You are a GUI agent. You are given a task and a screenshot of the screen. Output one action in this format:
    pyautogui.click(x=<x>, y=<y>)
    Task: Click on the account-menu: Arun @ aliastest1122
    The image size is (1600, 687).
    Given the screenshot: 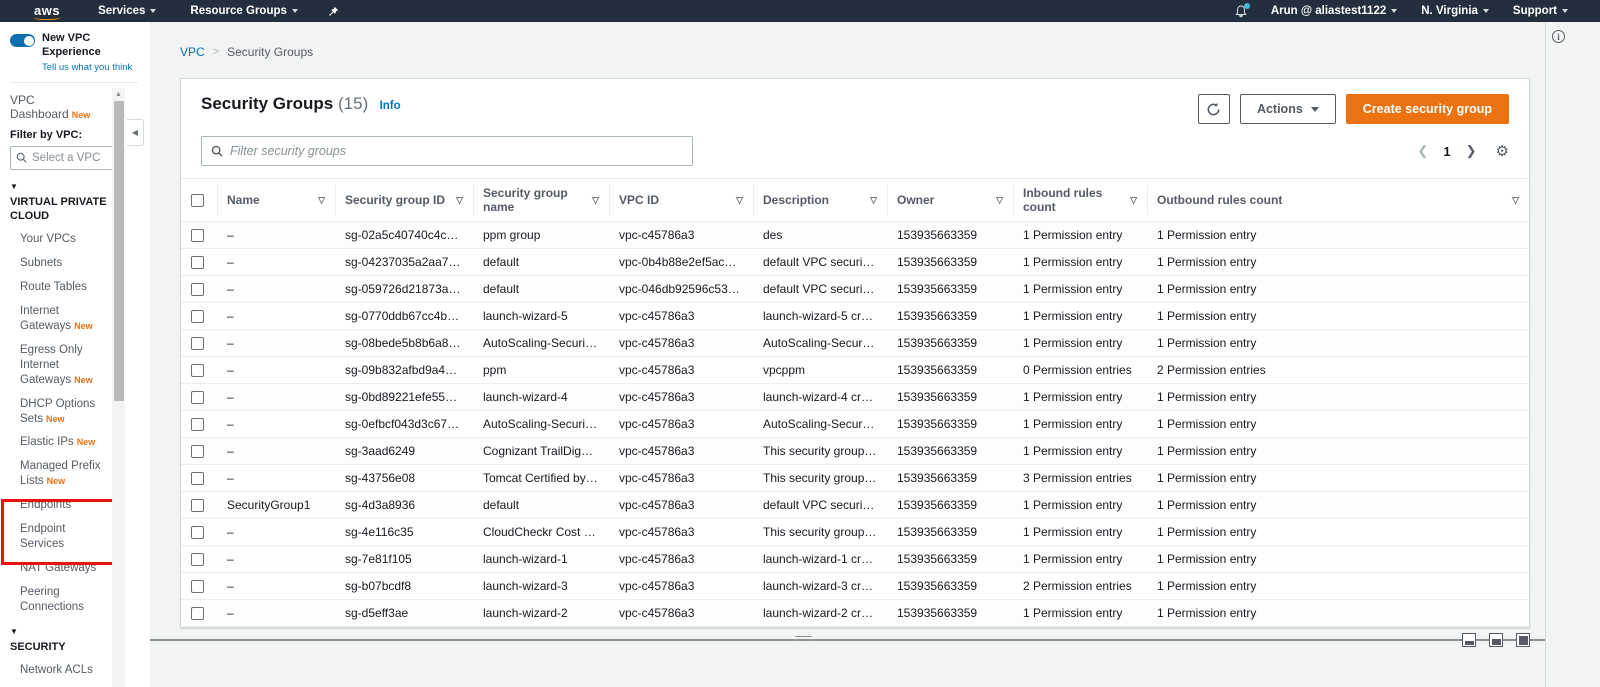 What is the action you would take?
    pyautogui.click(x=1334, y=11)
    